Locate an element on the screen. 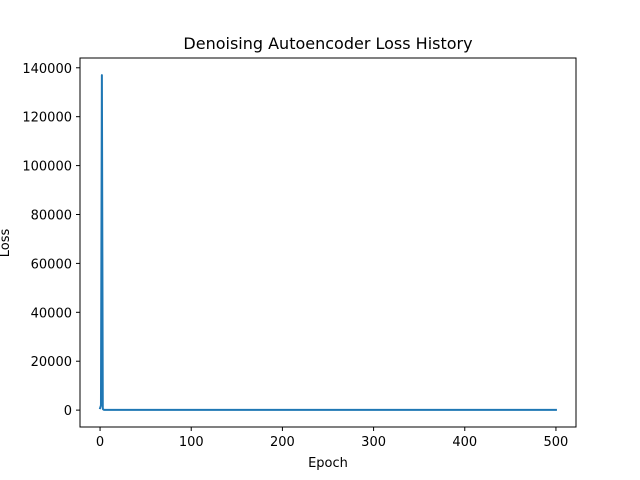  chart-title: Denoising Autoencoder Loss History is located at coordinates (327, 43).